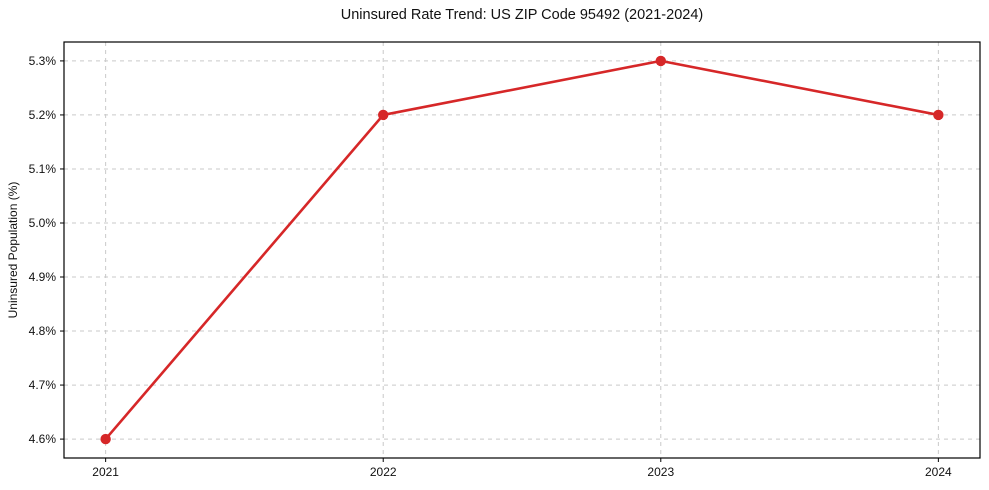 Image resolution: width=989 pixels, height=490 pixels. Describe the element at coordinates (660, 472) in the screenshot. I see `x-tick-label: 2023` at that location.